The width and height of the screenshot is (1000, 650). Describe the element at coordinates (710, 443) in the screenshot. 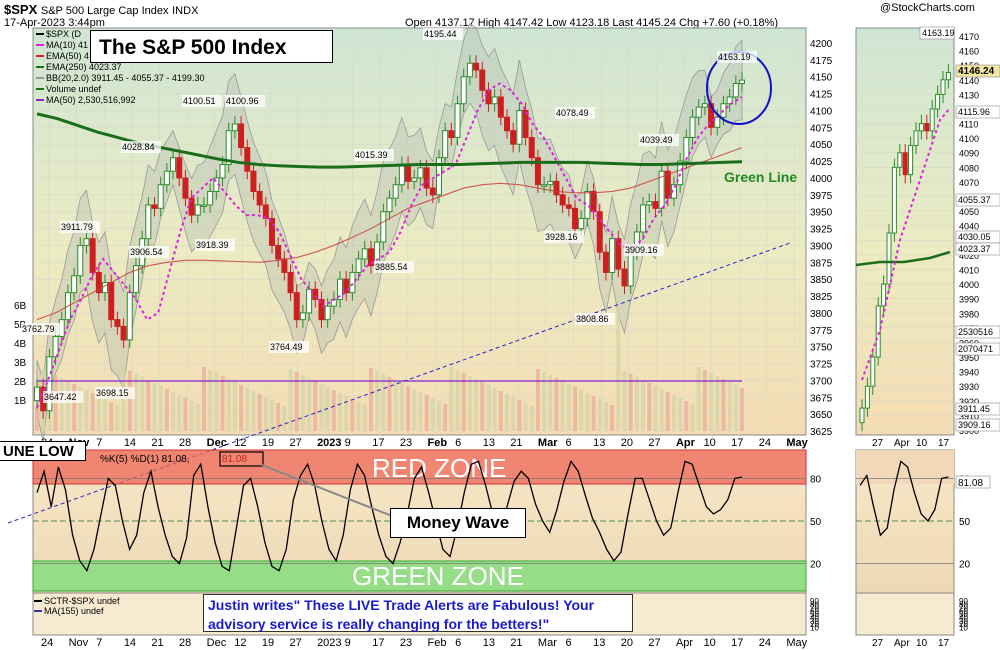

I see `date-tick-label: 10` at that location.